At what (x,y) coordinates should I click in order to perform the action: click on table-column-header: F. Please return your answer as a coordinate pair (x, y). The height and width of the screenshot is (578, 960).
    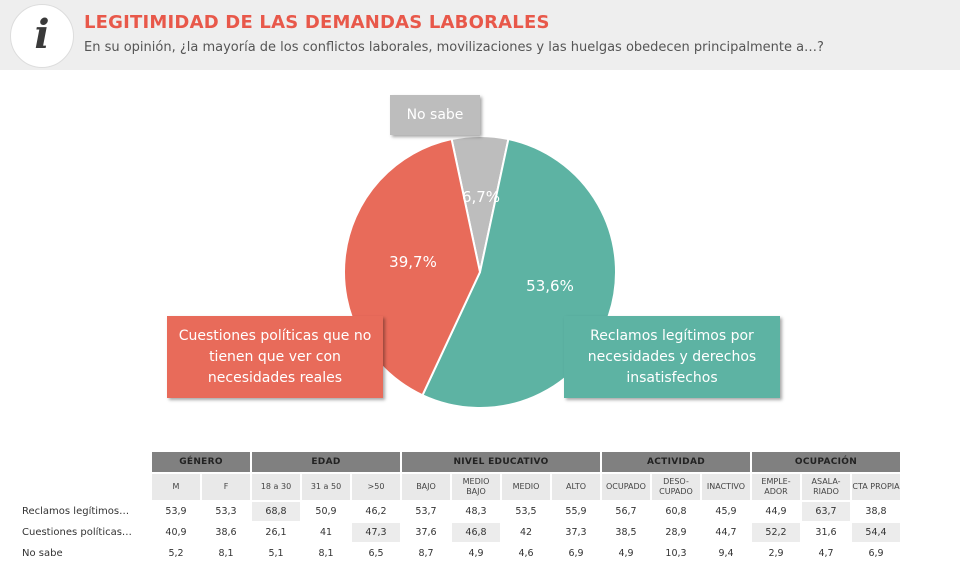
    Looking at the image, I should click on (226, 487).